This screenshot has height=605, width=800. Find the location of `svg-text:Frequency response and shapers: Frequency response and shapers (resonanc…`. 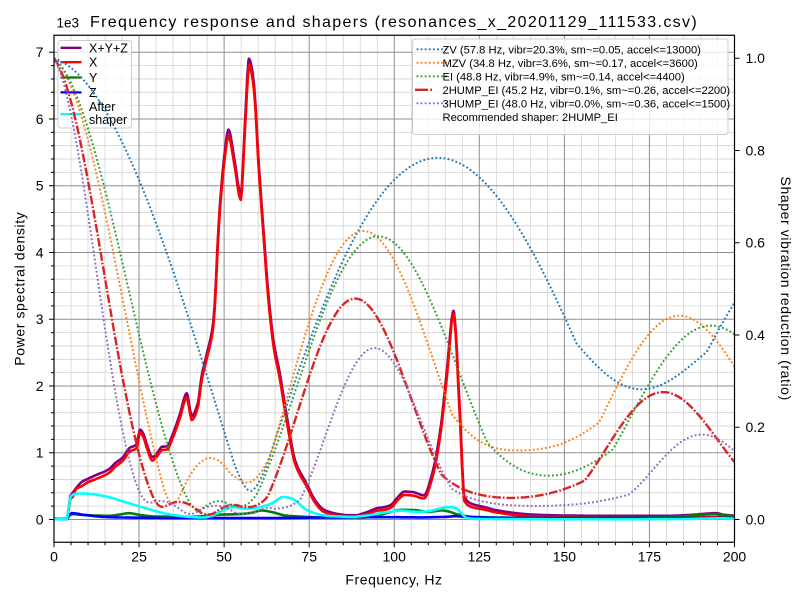

svg-text:Frequency response and shapers: Frequency response and shapers (resonanc… is located at coordinates (394, 22).